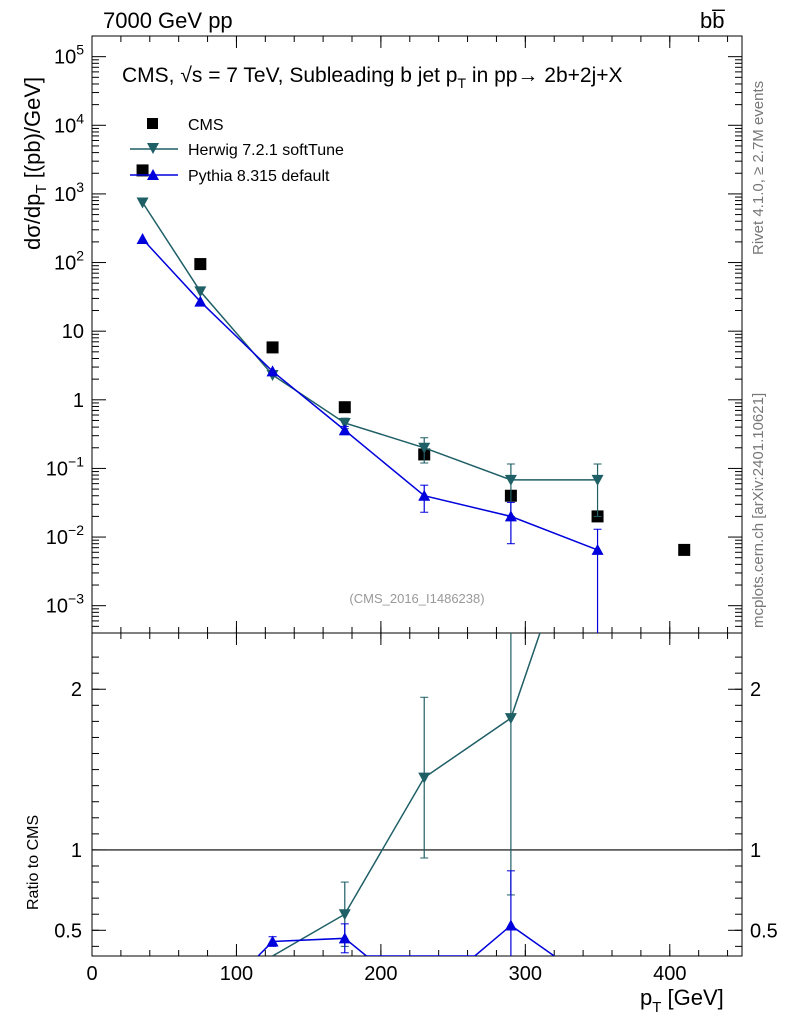 This screenshot has height=1024, width=786. I want to click on ratio-tick-label-right: 1, so click(755, 851).